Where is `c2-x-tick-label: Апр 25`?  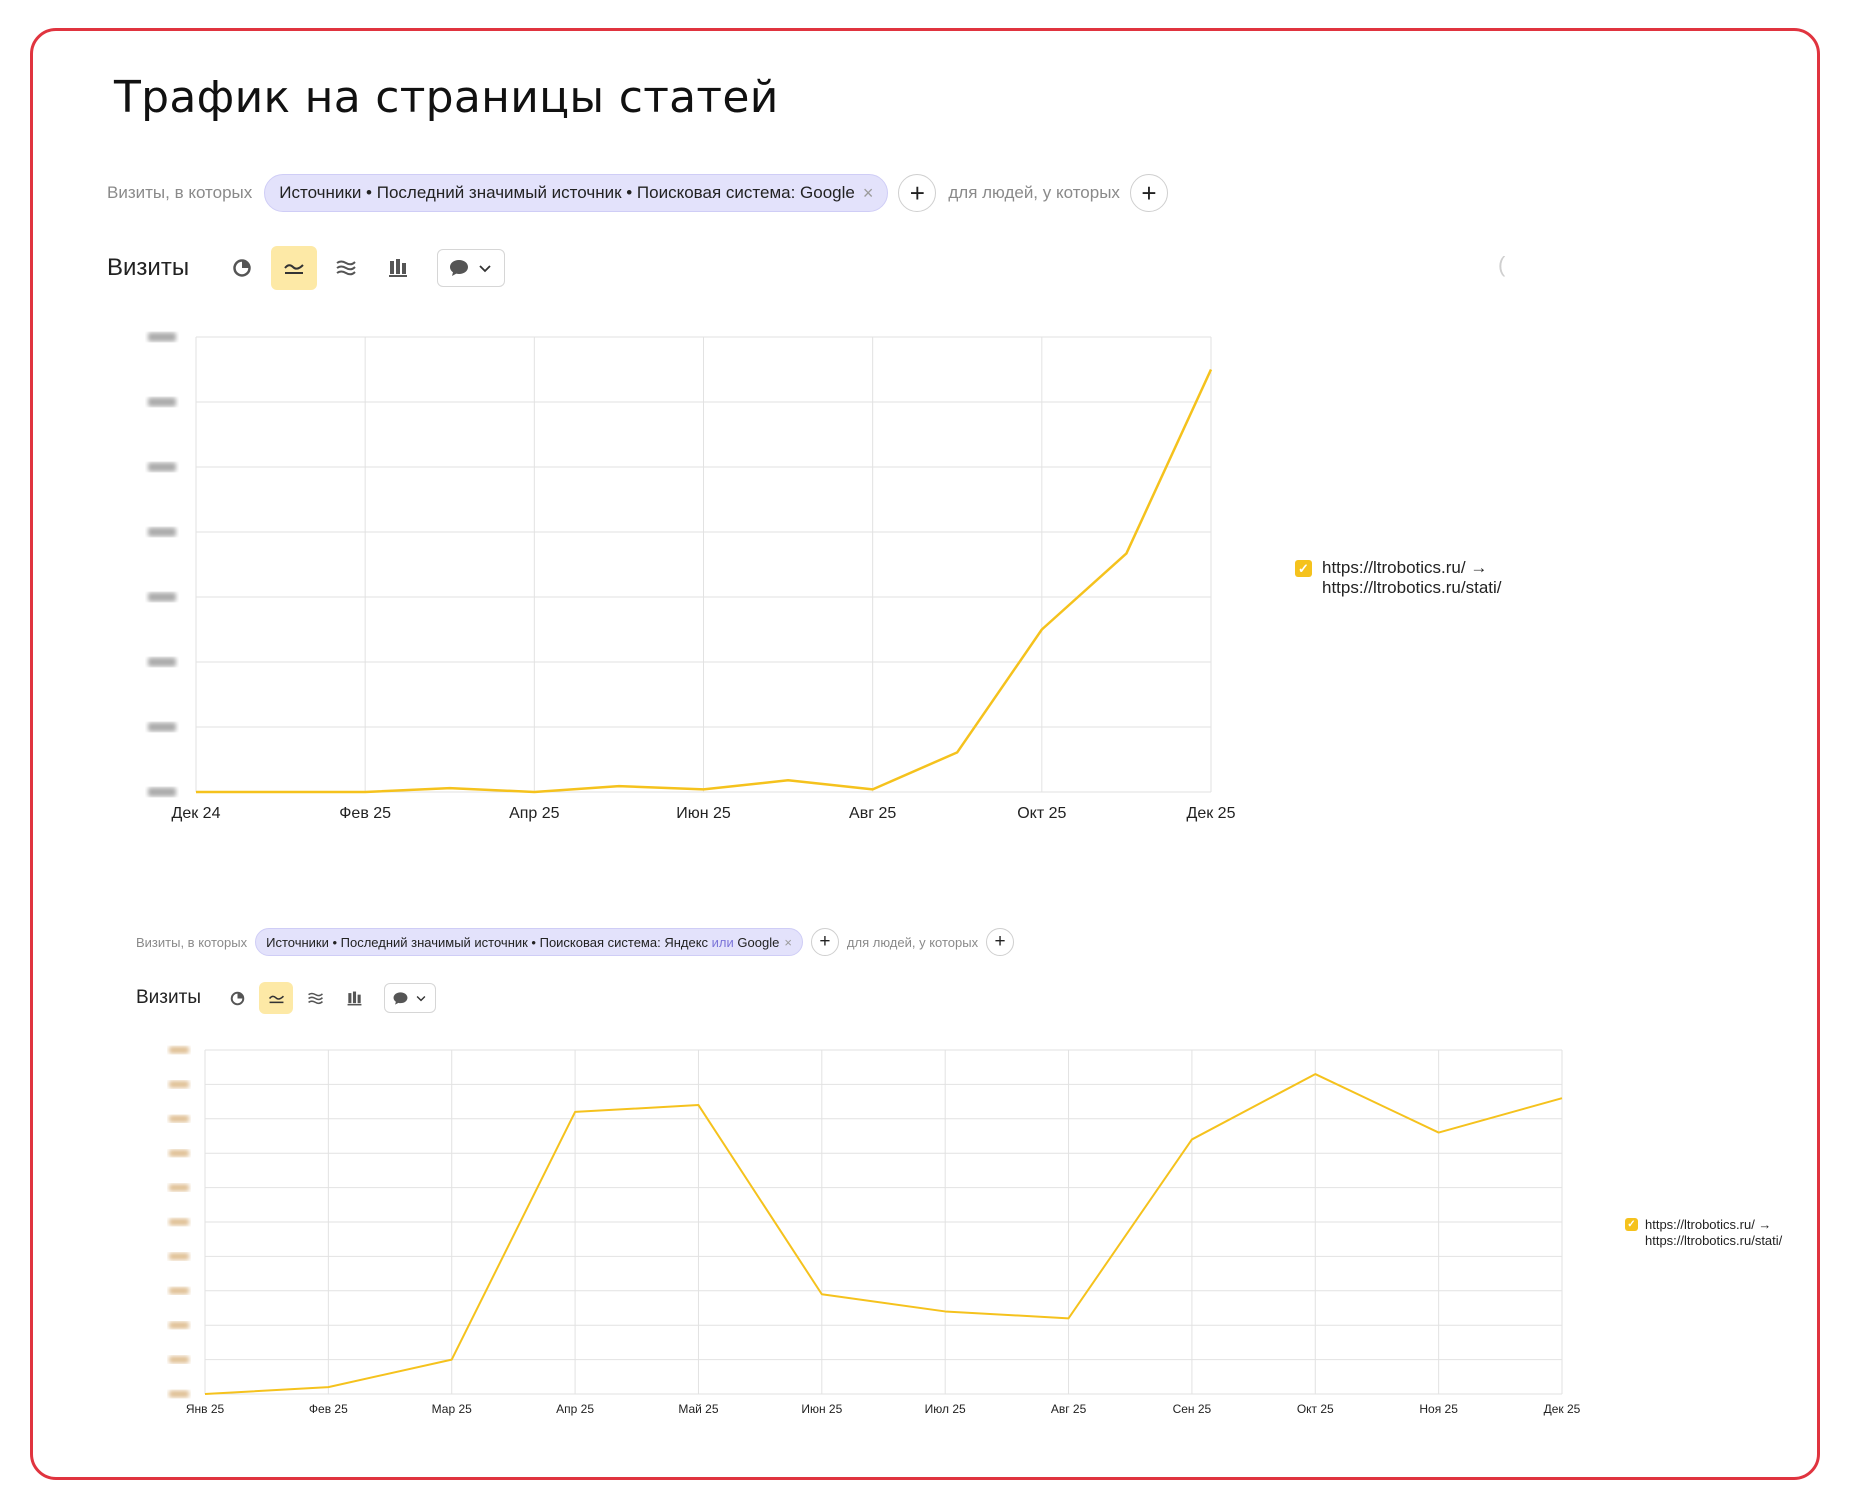 c2-x-tick-label: Апр 25 is located at coordinates (575, 1409).